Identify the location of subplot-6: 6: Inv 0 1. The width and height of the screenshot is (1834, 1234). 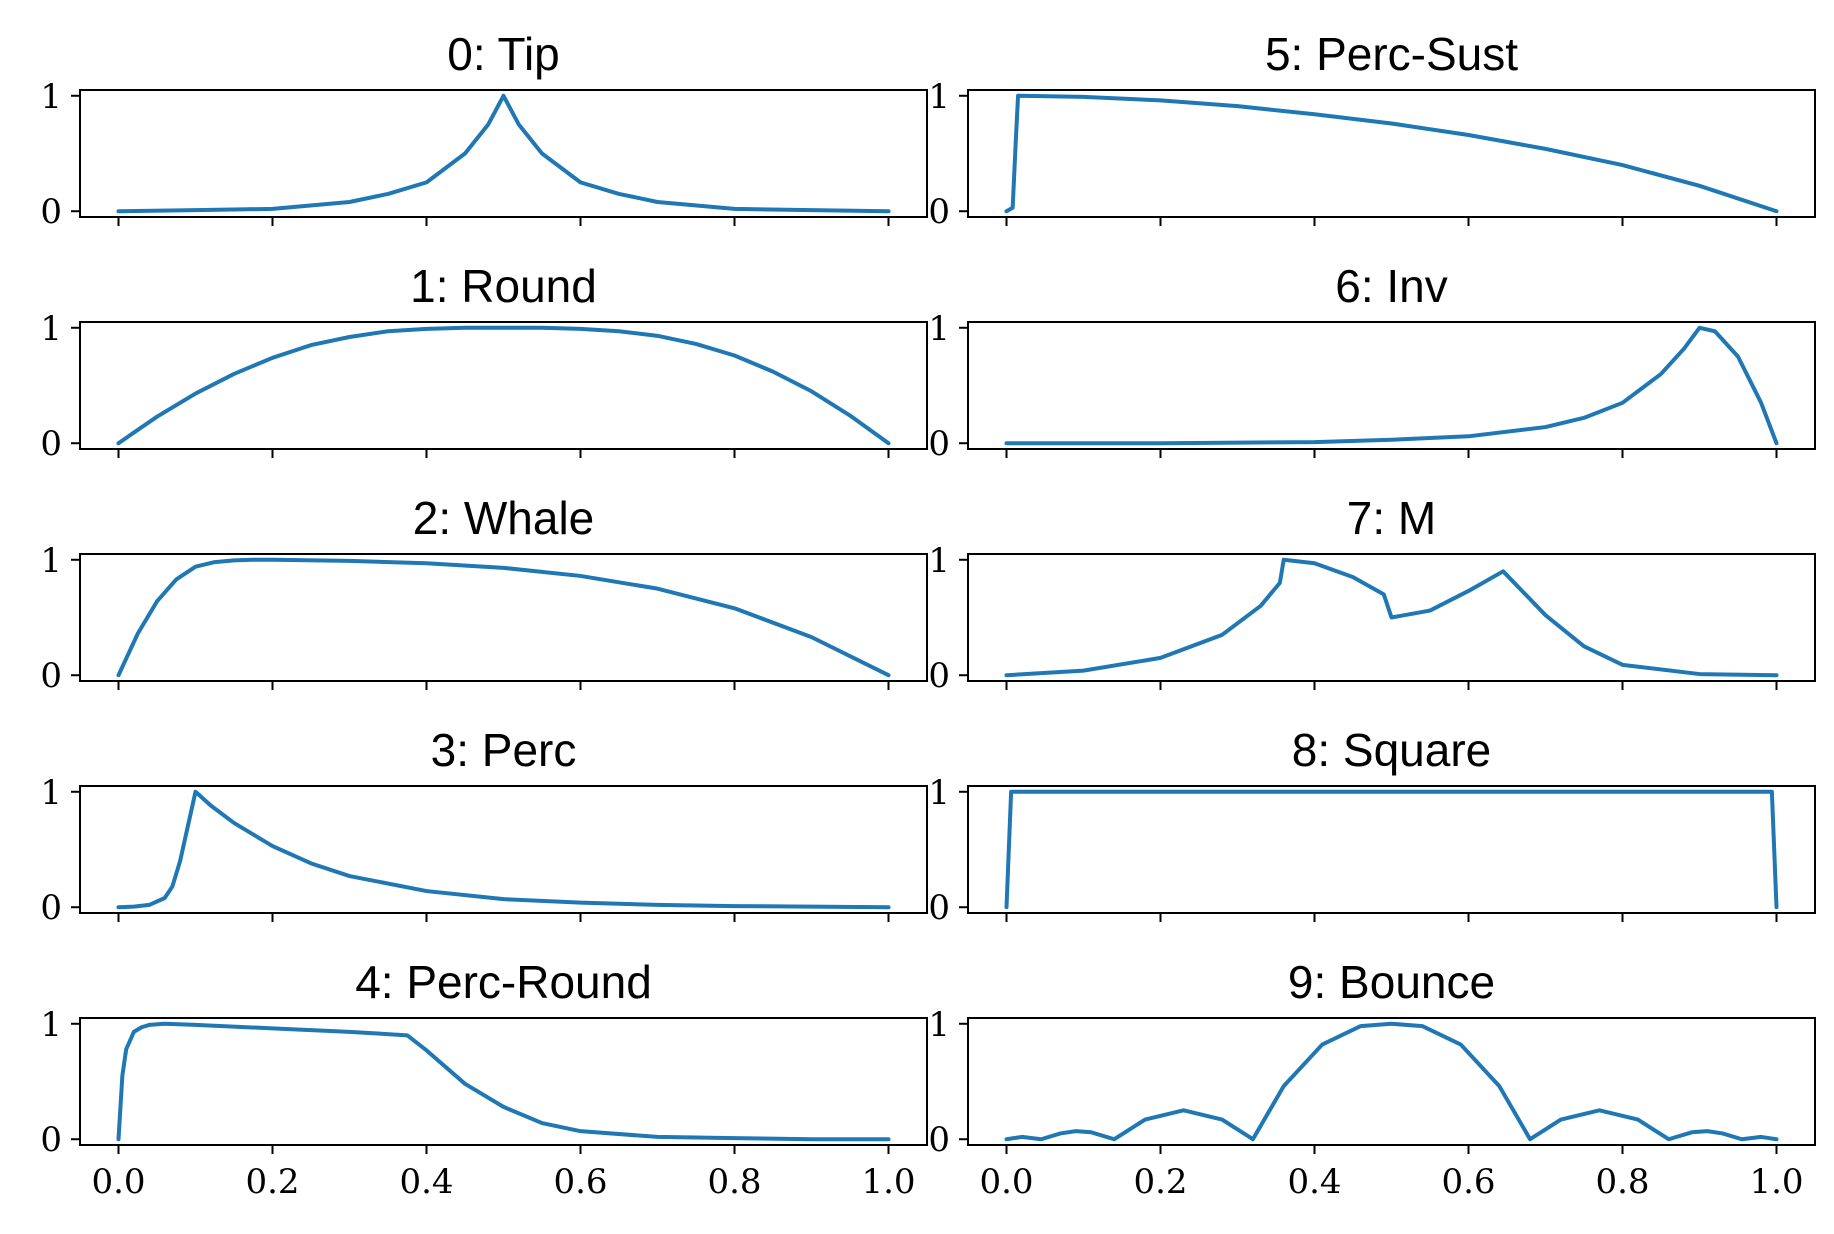
(1372, 362).